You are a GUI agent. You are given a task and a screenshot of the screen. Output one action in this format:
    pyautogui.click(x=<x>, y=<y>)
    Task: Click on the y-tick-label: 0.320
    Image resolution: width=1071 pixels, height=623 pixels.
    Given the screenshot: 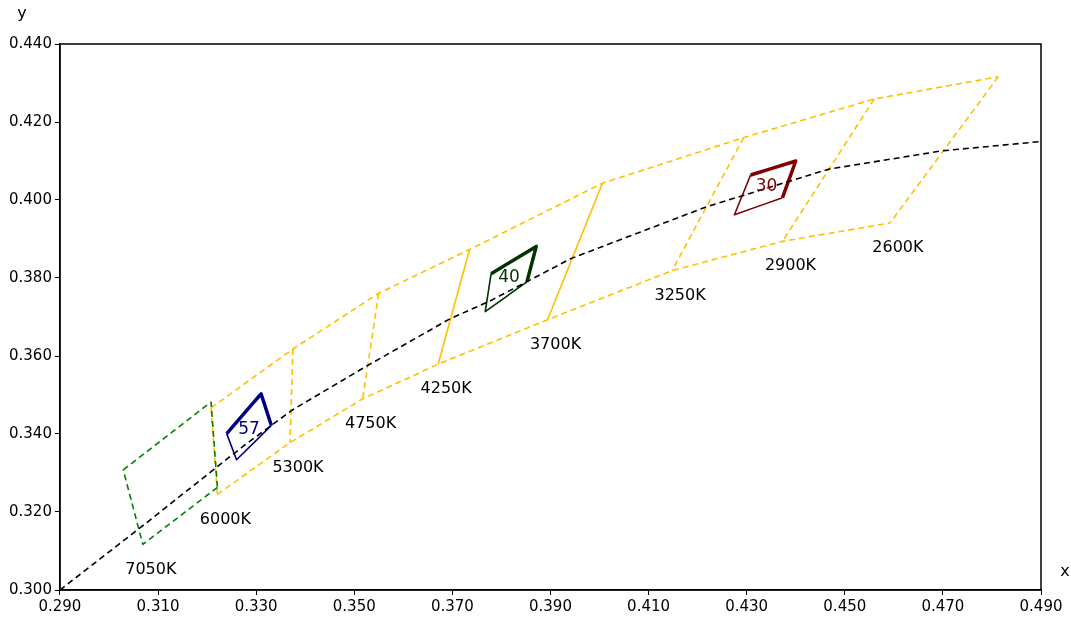 What is the action you would take?
    pyautogui.click(x=30, y=510)
    